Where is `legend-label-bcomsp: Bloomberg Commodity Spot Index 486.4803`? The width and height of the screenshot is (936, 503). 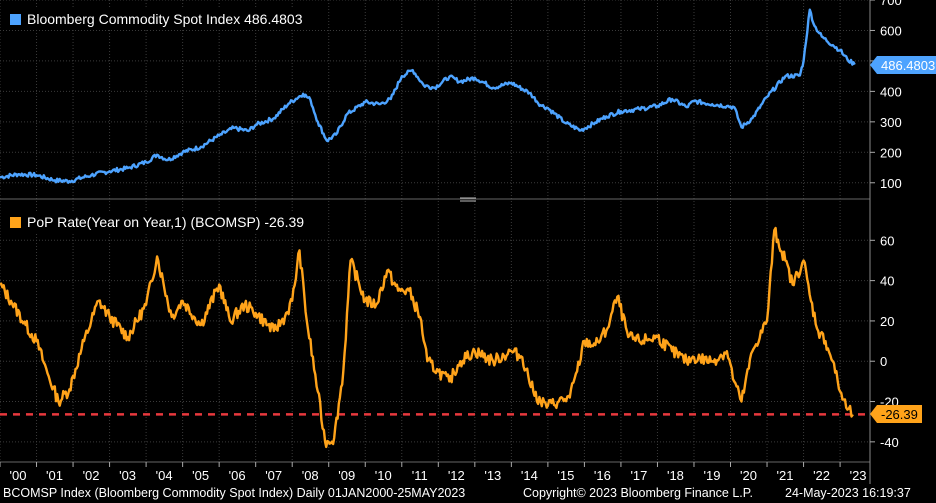
legend-label-bcomsp: Bloomberg Commodity Spot Index 486.4803 is located at coordinates (165, 19).